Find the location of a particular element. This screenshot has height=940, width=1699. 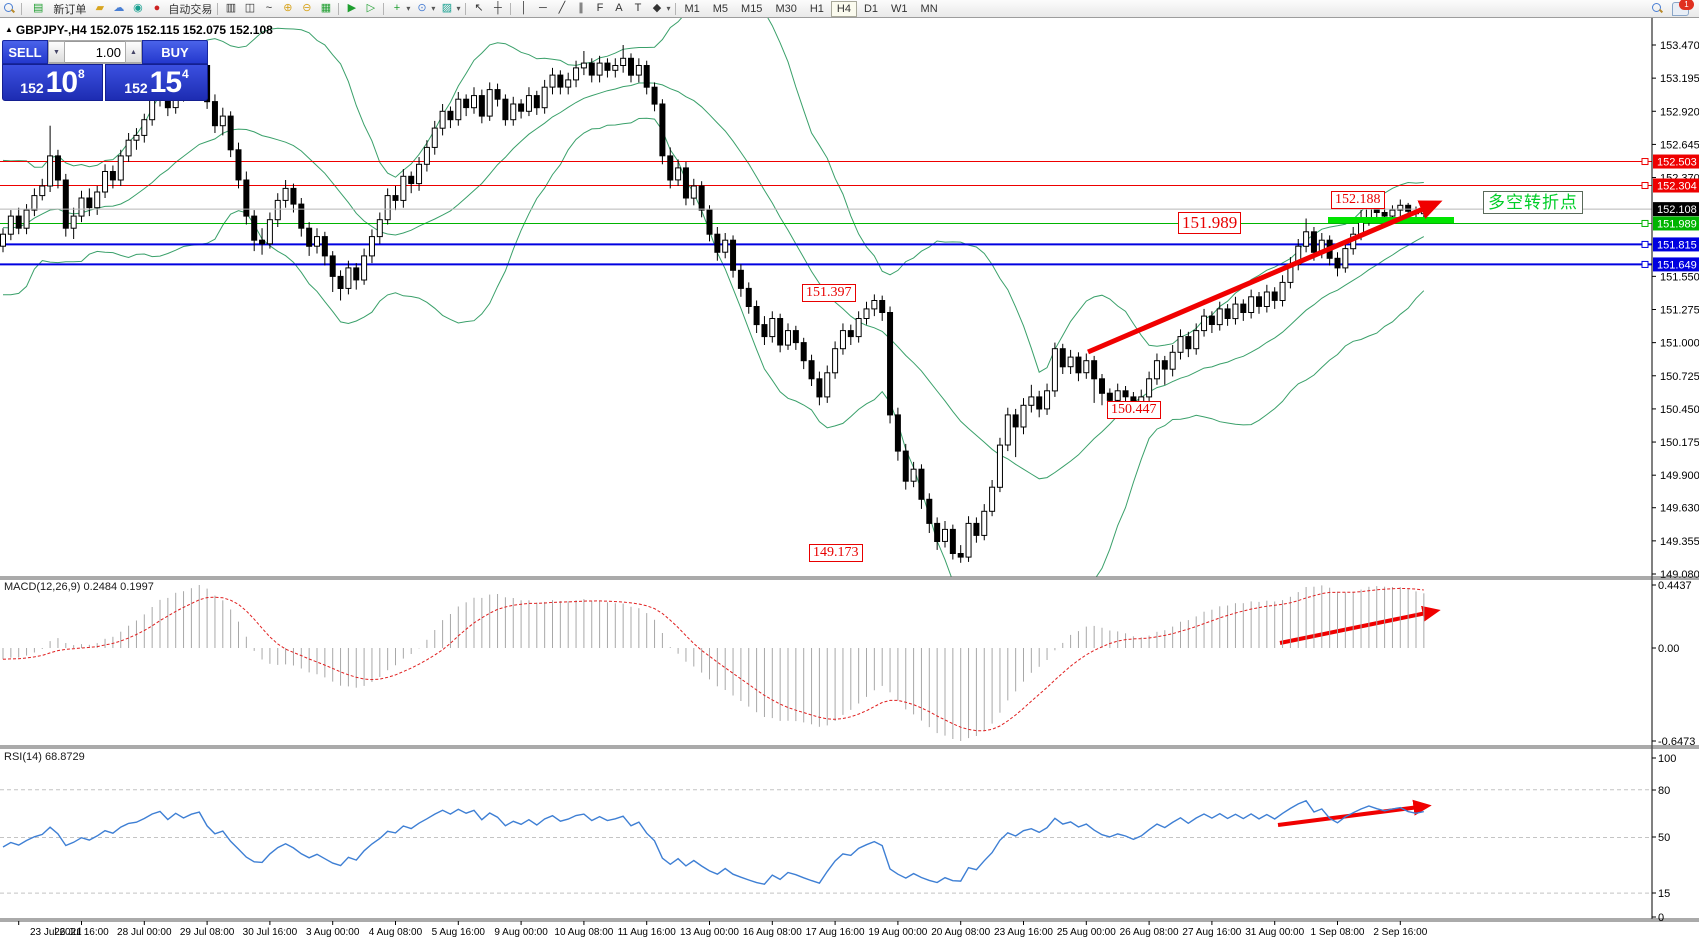

timeframe-bar: M1 M5 M15 M30 H1 H4 D1 W1 MN is located at coordinates (810, 8).